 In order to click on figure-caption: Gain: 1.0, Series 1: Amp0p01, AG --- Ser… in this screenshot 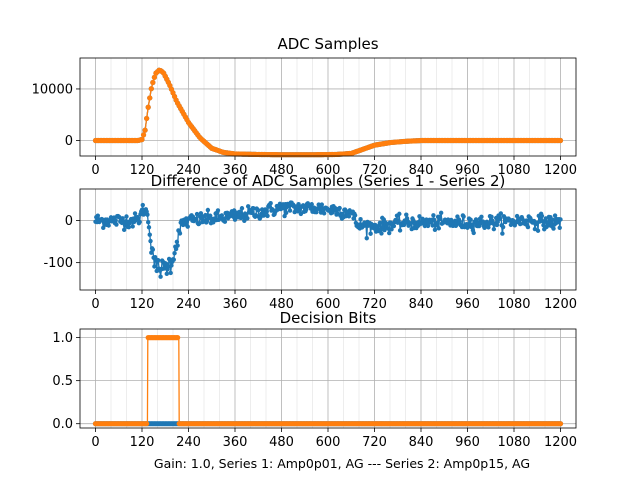, I will do `click(342, 463)`.